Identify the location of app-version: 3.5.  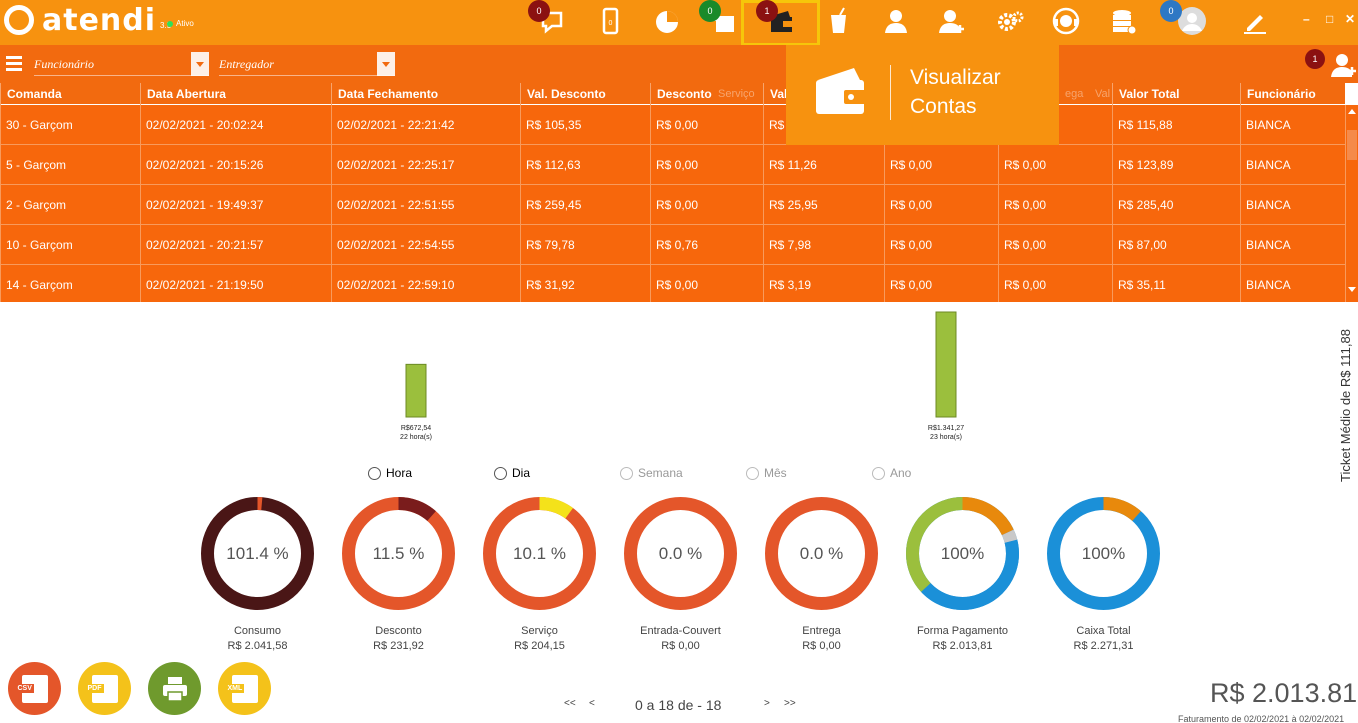
(166, 25).